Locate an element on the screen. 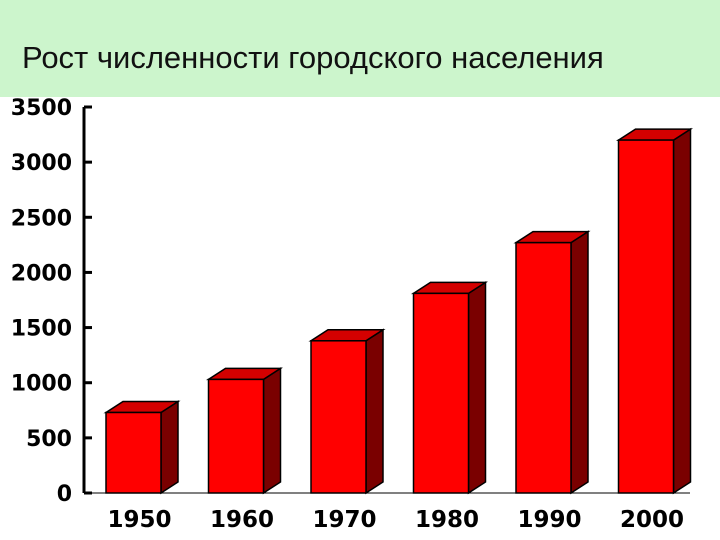 The width and height of the screenshot is (720, 540). x-tick-label: 1980 is located at coordinates (447, 520).